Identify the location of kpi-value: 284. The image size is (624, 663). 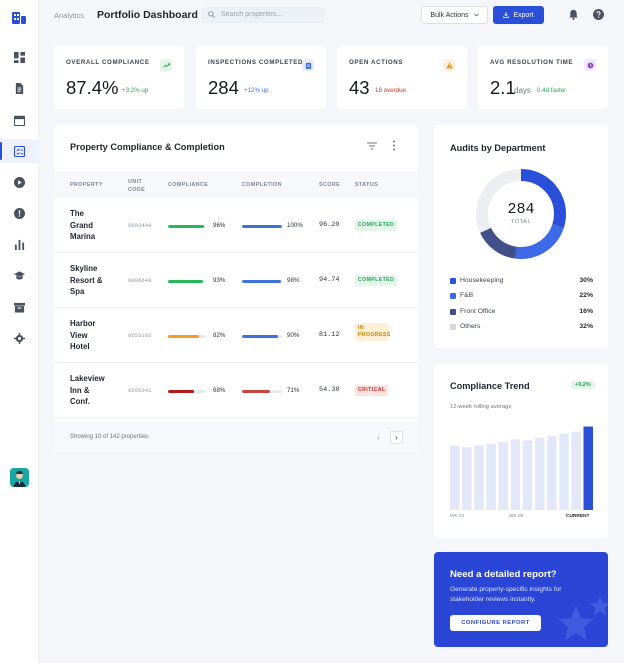
(223, 87).